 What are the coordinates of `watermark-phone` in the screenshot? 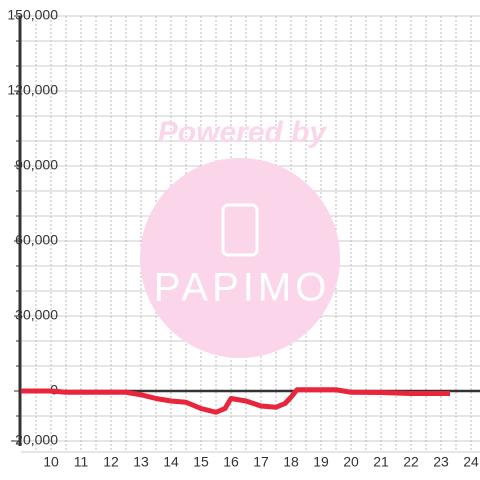 It's located at (240, 230).